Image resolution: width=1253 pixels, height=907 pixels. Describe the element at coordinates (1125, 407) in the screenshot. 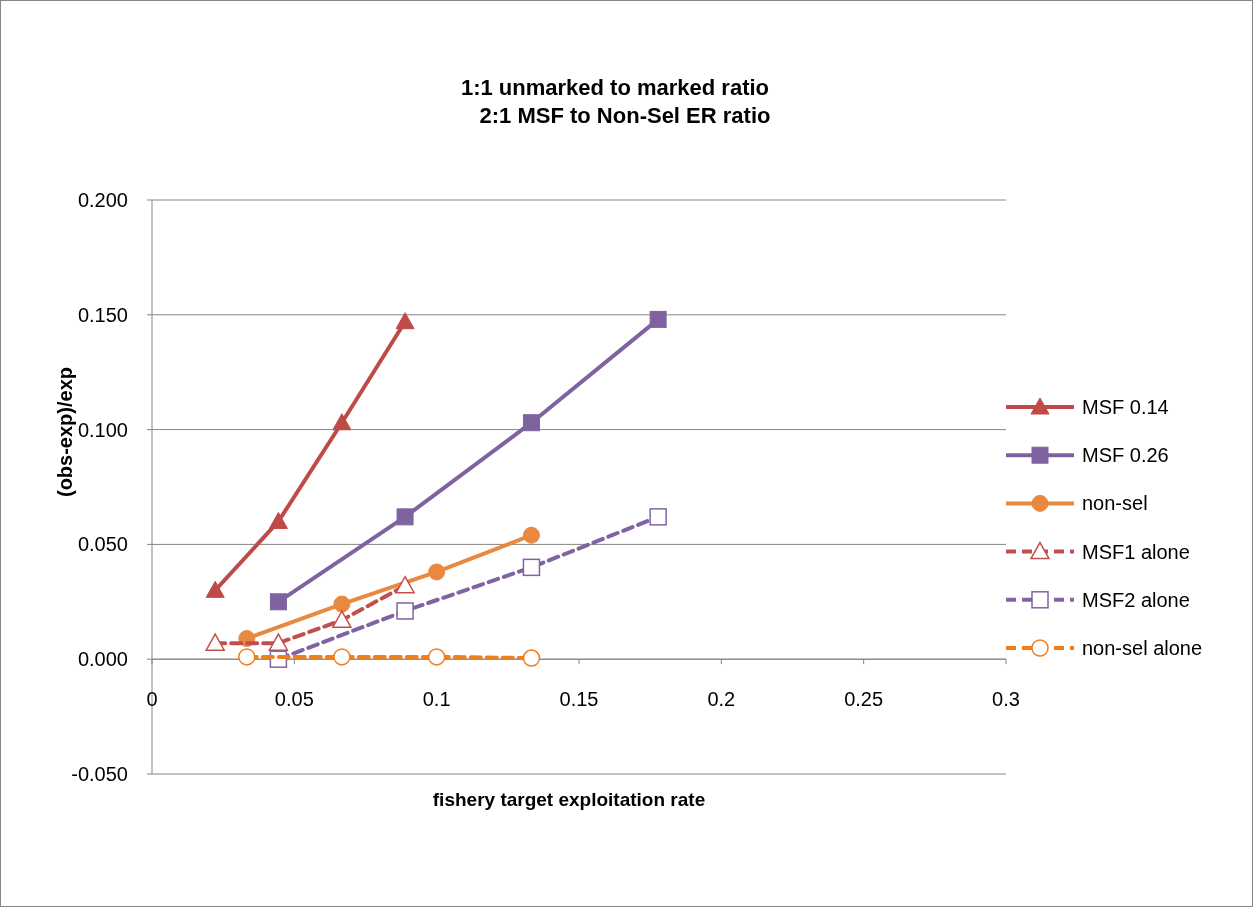

I see `legend-label: MSF 0.14` at that location.